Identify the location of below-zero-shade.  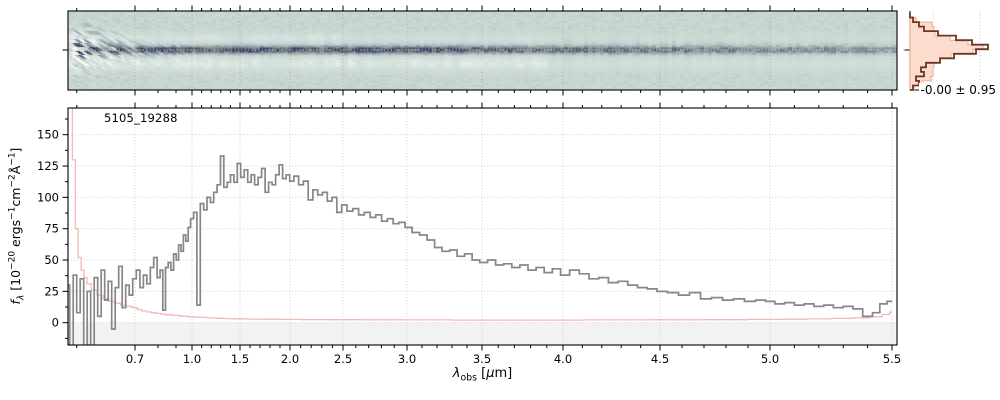
(482, 333).